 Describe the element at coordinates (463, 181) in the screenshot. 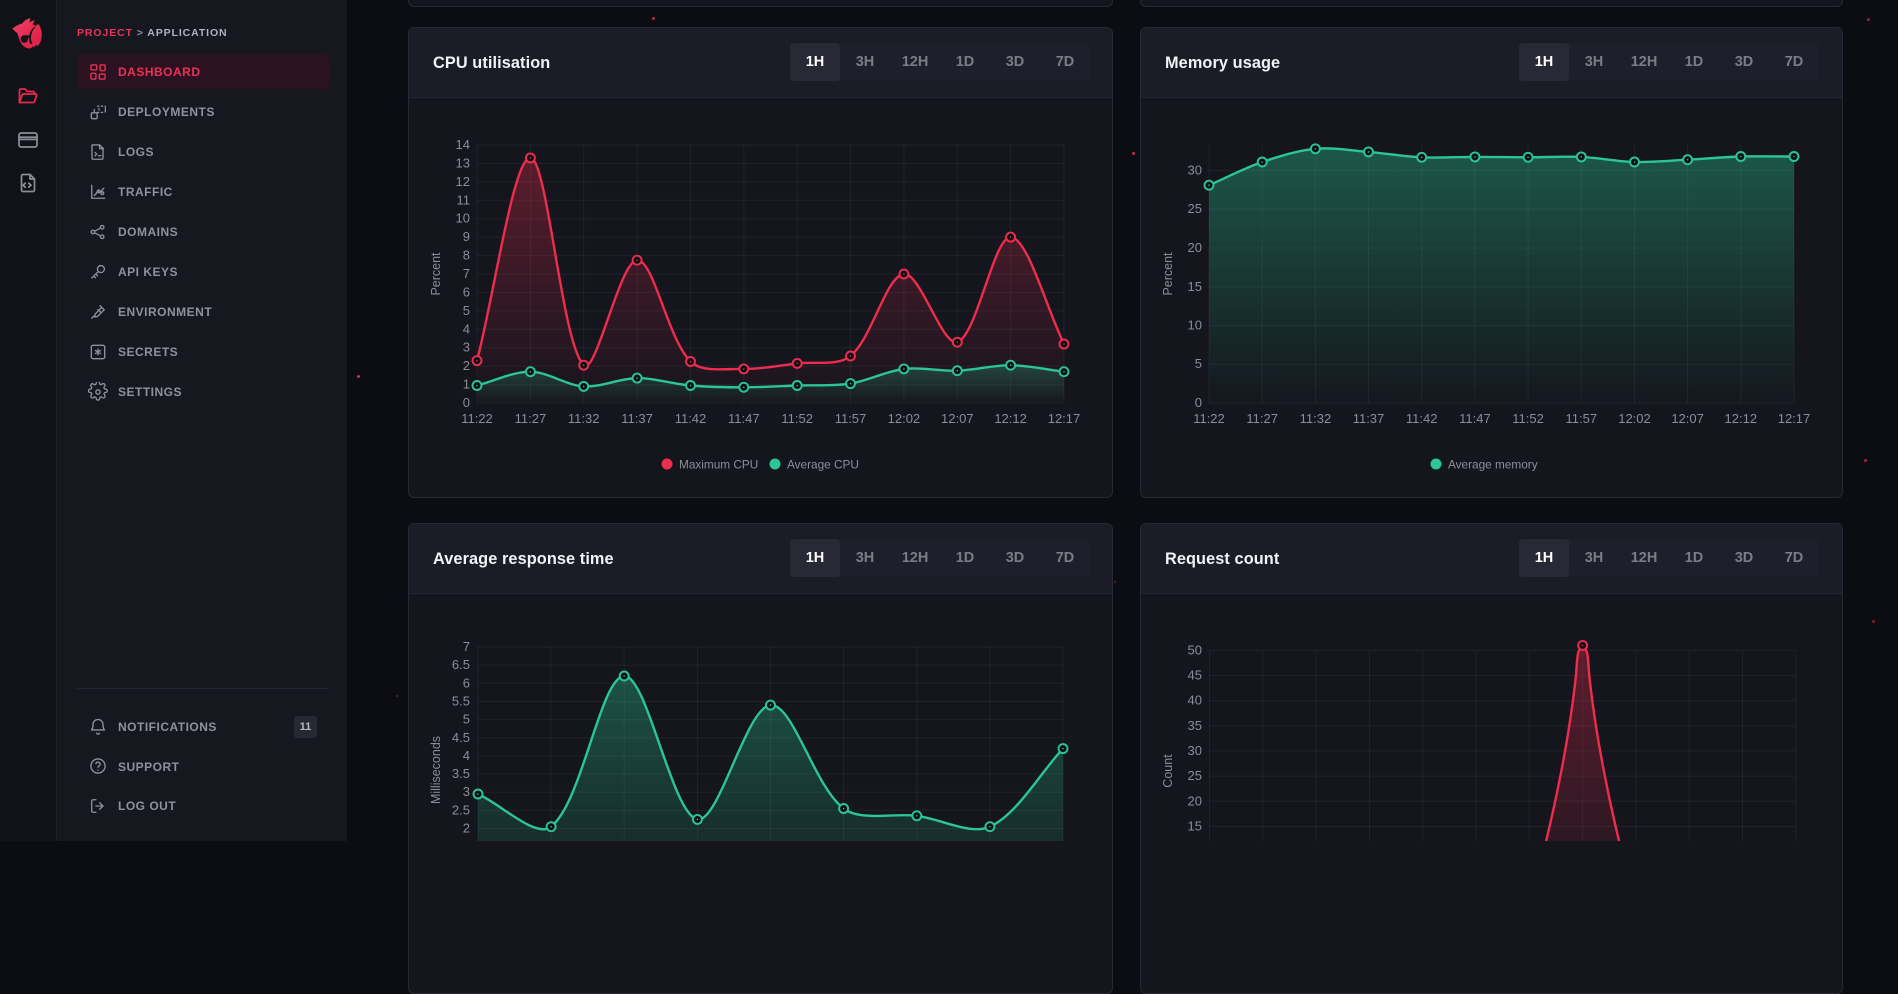

I see `svg-text: 12` at that location.